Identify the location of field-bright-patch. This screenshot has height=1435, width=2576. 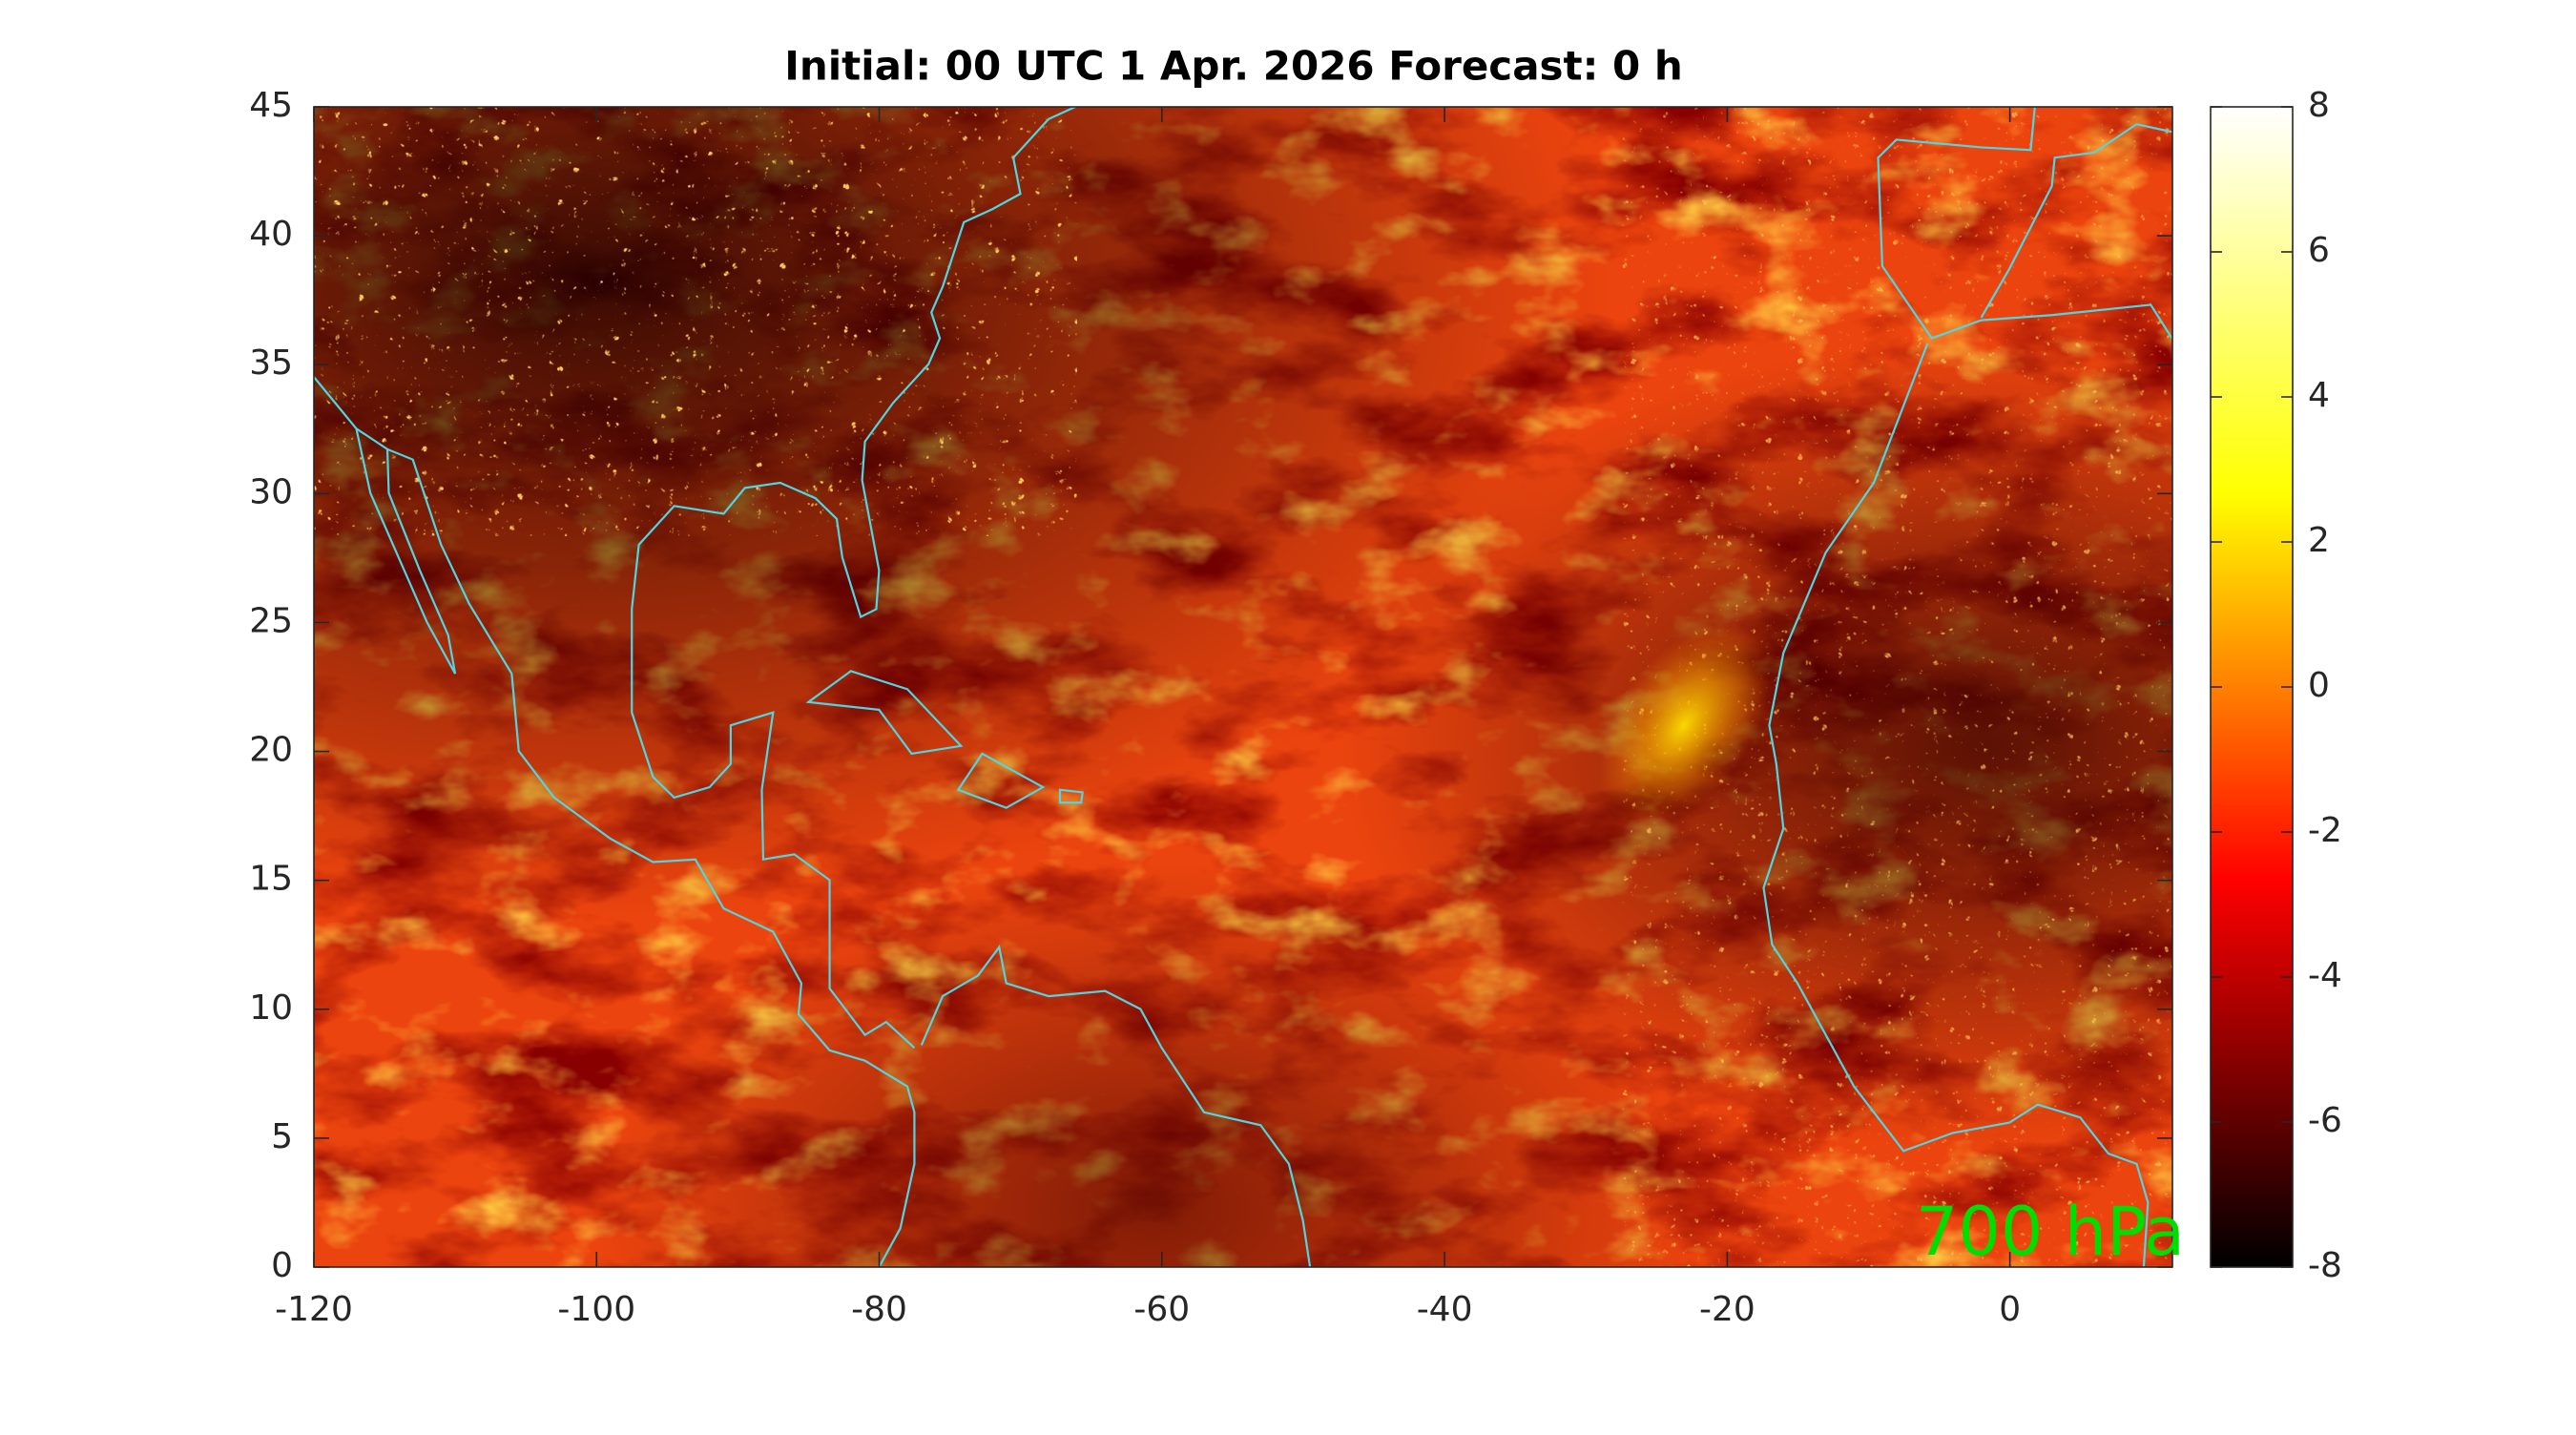
(1684, 725).